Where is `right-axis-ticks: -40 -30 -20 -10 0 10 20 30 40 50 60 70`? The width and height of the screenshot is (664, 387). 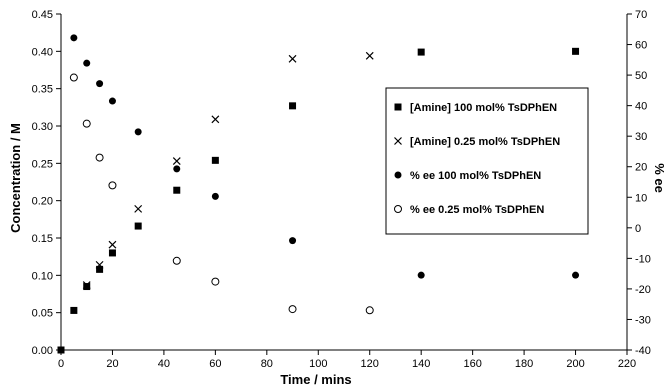
right-axis-ticks: -40 -30 -20 -10 0 10 20 30 40 50 60 70 is located at coordinates (639, 183).